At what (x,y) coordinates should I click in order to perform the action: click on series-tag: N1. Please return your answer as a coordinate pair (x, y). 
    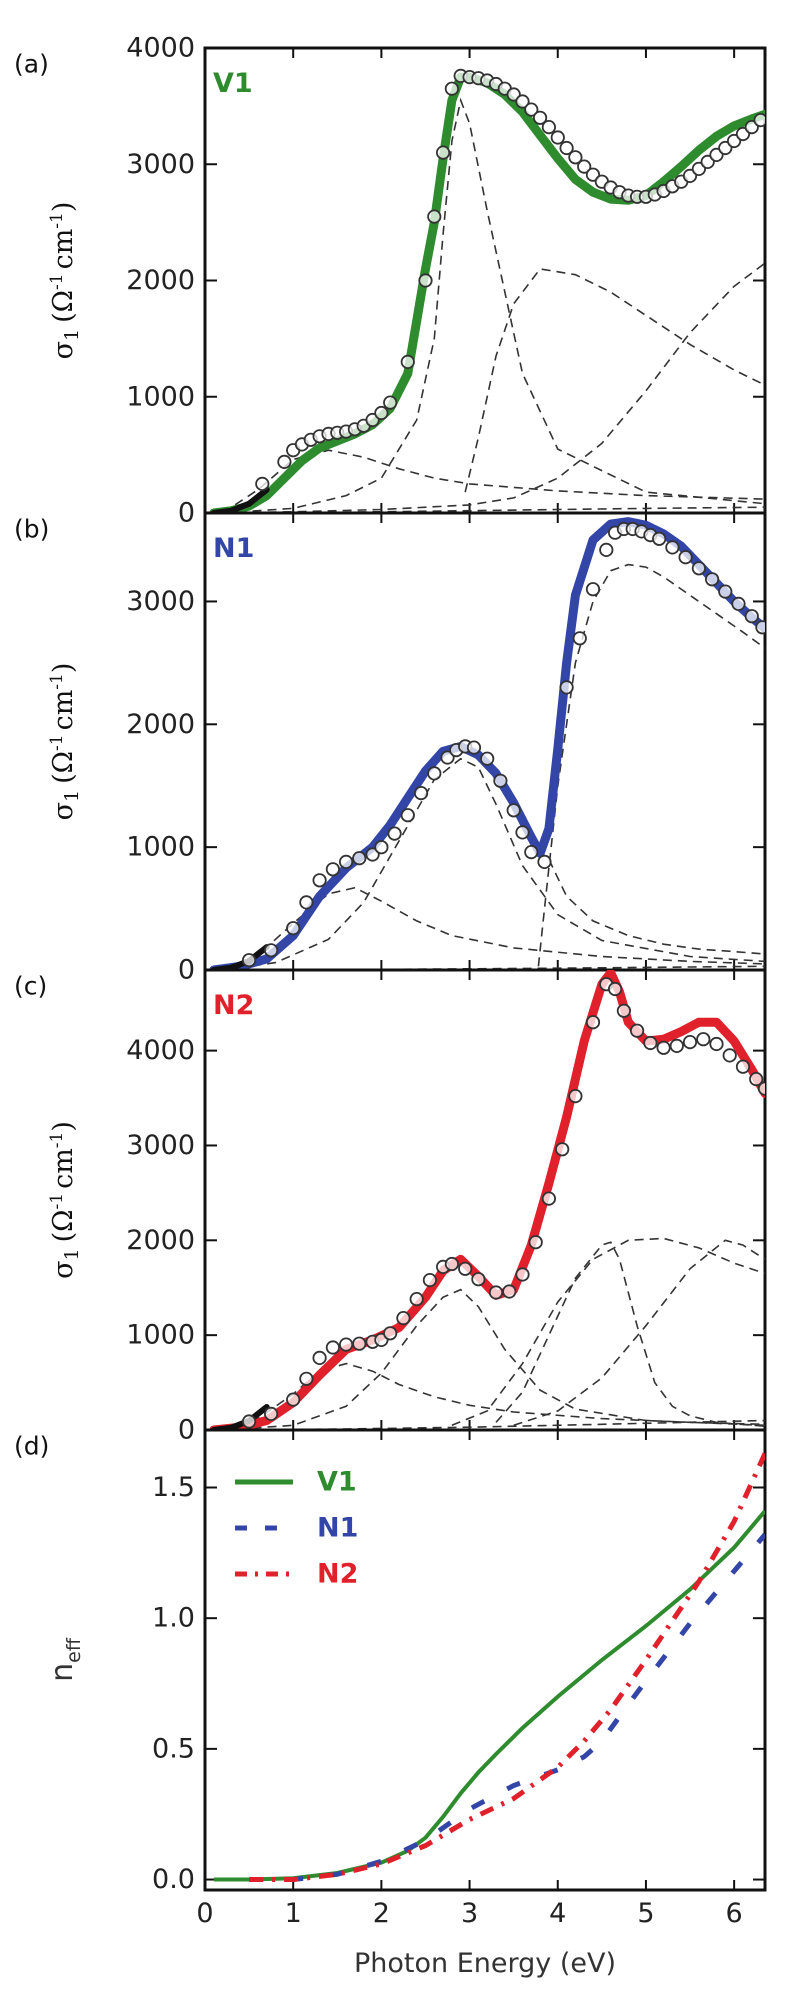
    Looking at the image, I should click on (233, 548).